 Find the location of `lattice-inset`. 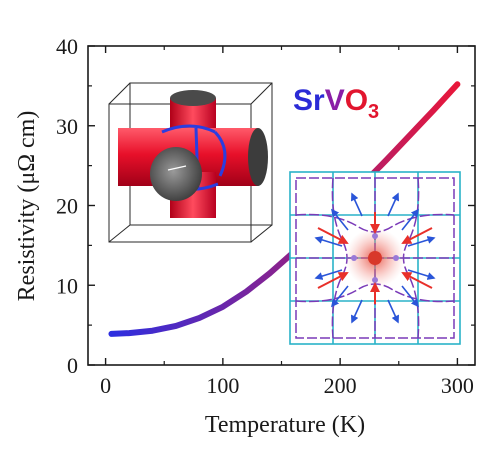

lattice-inset is located at coordinates (375, 258).